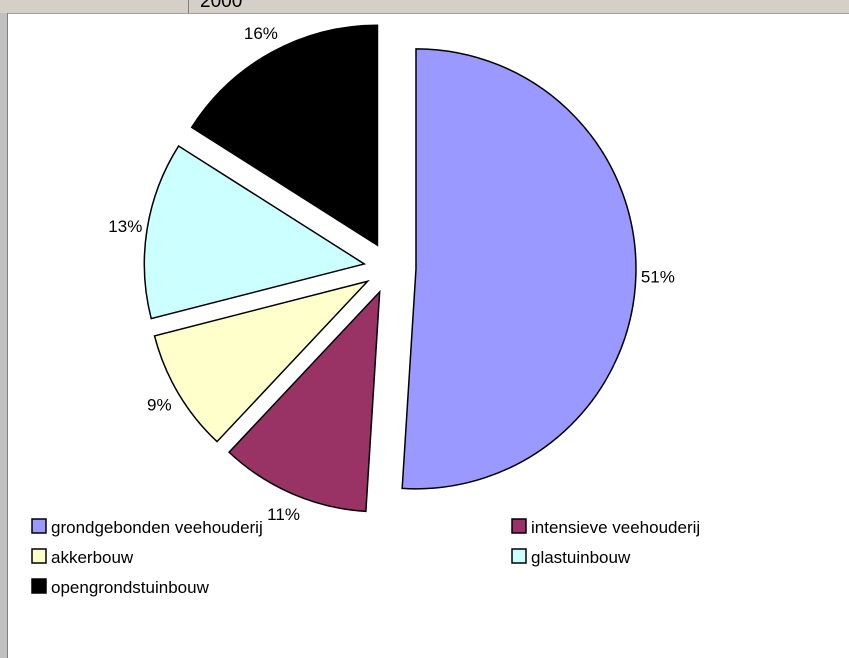 The image size is (849, 658). Describe the element at coordinates (261, 33) in the screenshot. I see `data-label-opengrondstuinbouw: 16%` at that location.